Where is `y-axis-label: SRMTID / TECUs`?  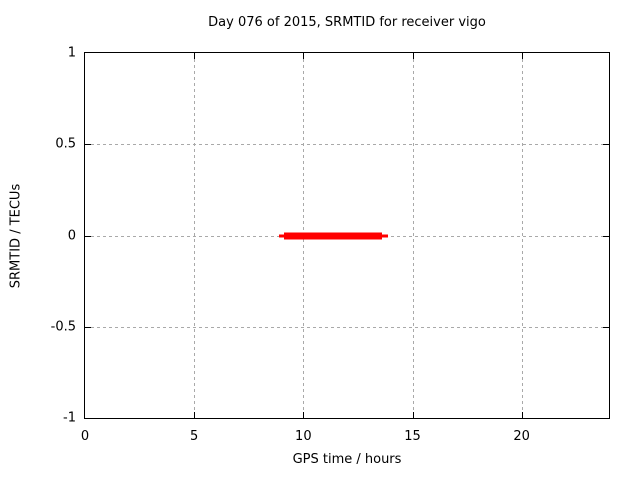 y-axis-label: SRMTID / TECUs is located at coordinates (16, 236).